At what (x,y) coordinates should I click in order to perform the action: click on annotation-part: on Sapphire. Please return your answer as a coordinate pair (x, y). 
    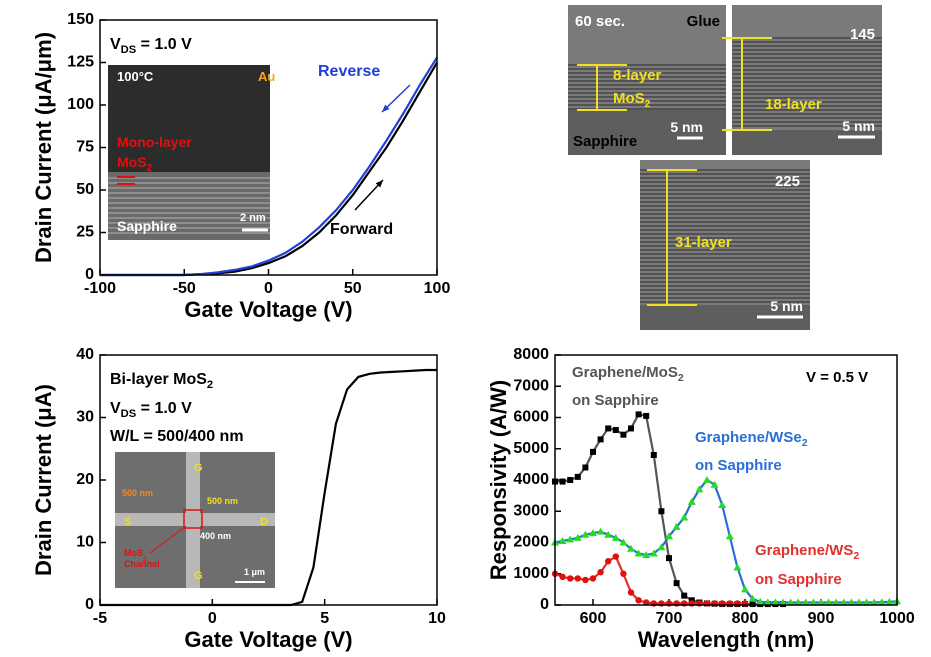
    Looking at the image, I should click on (615, 400).